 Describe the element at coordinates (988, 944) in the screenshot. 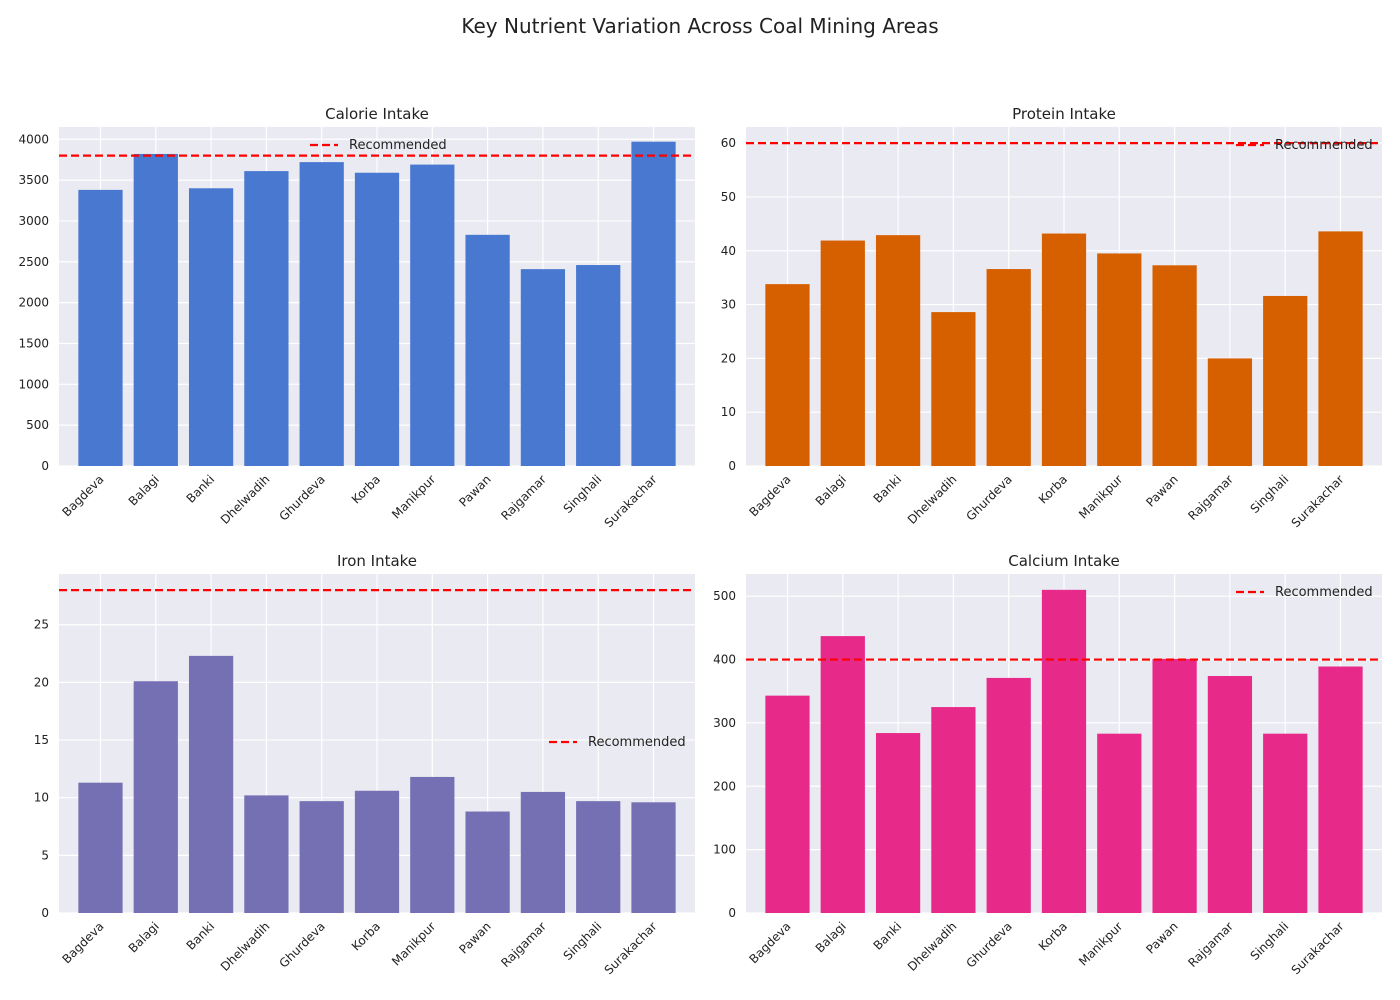

I see `x-tick-label: Ghurdeva` at that location.